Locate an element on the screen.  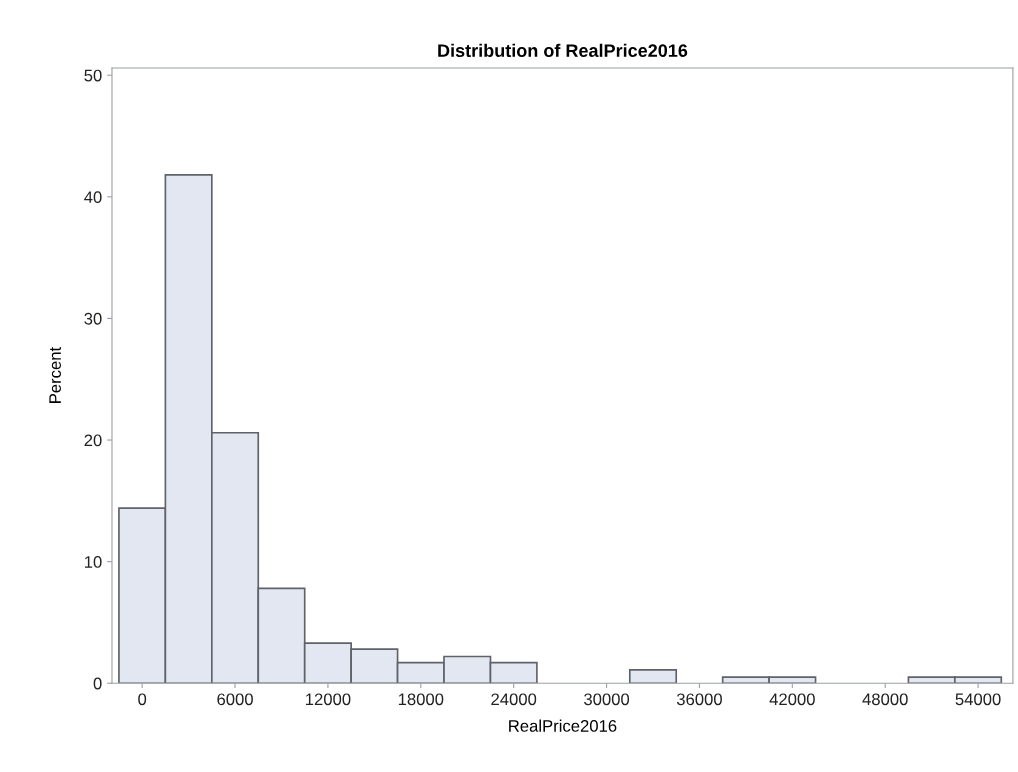
y-tick-label: 0 is located at coordinates (97, 683).